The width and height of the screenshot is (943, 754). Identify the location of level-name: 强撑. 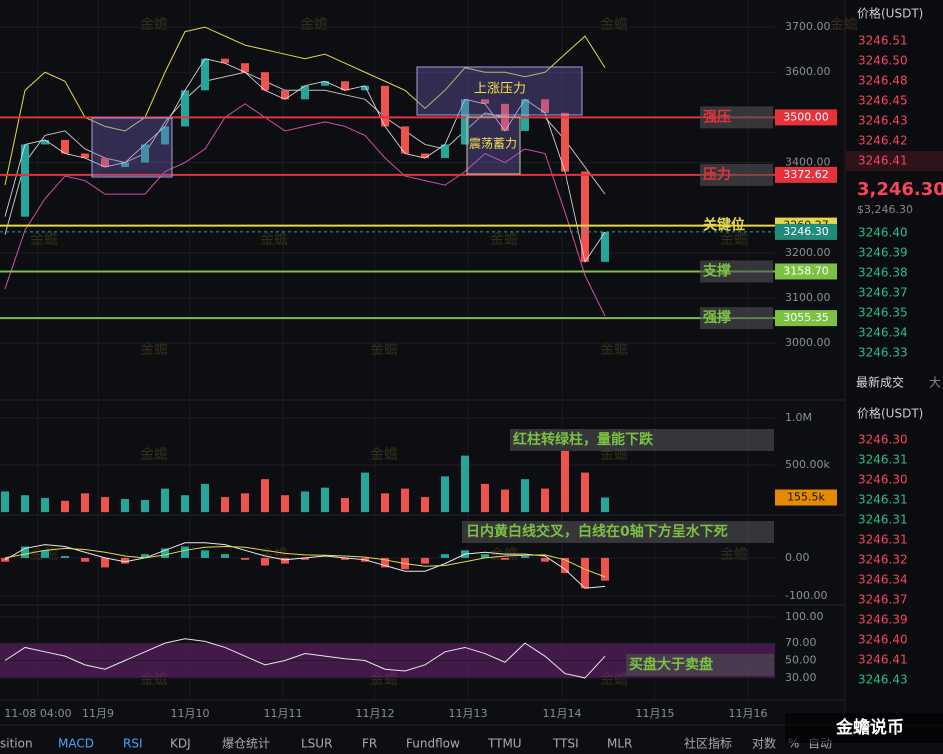
(717, 317).